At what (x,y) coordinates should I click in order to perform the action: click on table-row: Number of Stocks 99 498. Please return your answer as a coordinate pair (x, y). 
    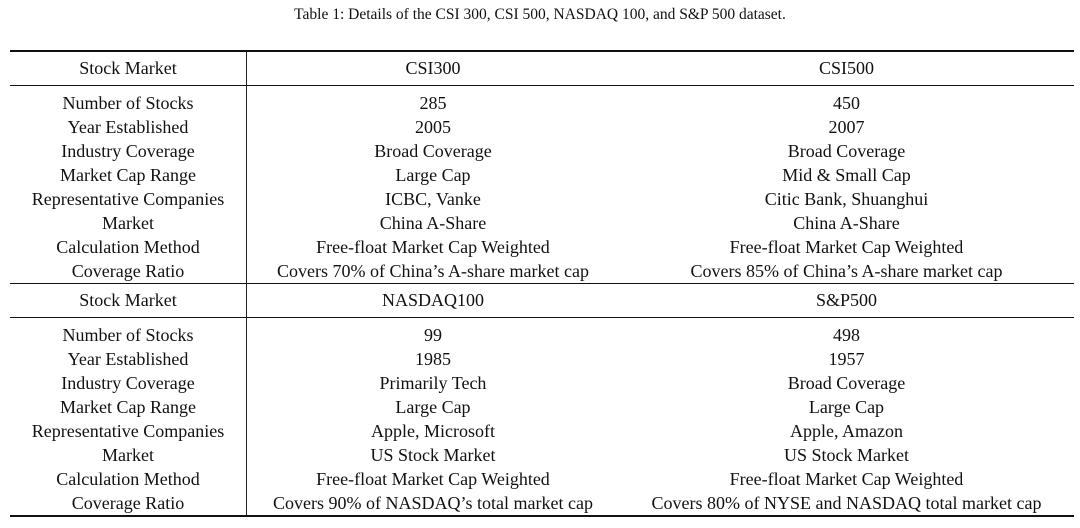
    Looking at the image, I should click on (542, 332).